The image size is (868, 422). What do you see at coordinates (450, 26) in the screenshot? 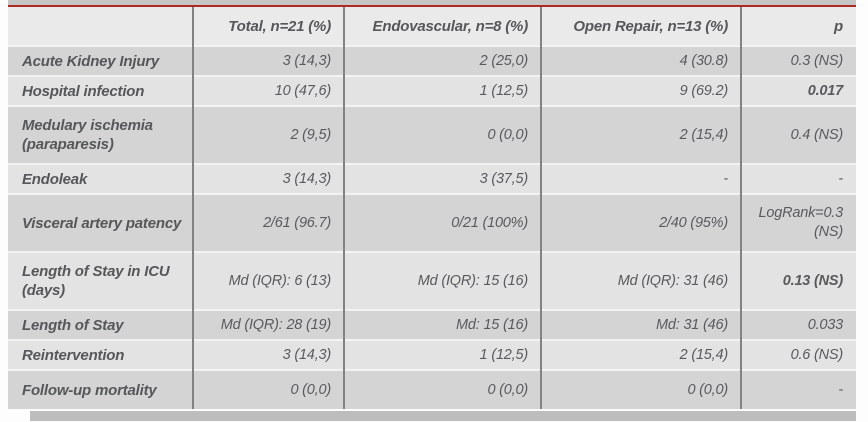
I see `header-endovascular: Endovascular, n=8 (%)` at bounding box center [450, 26].